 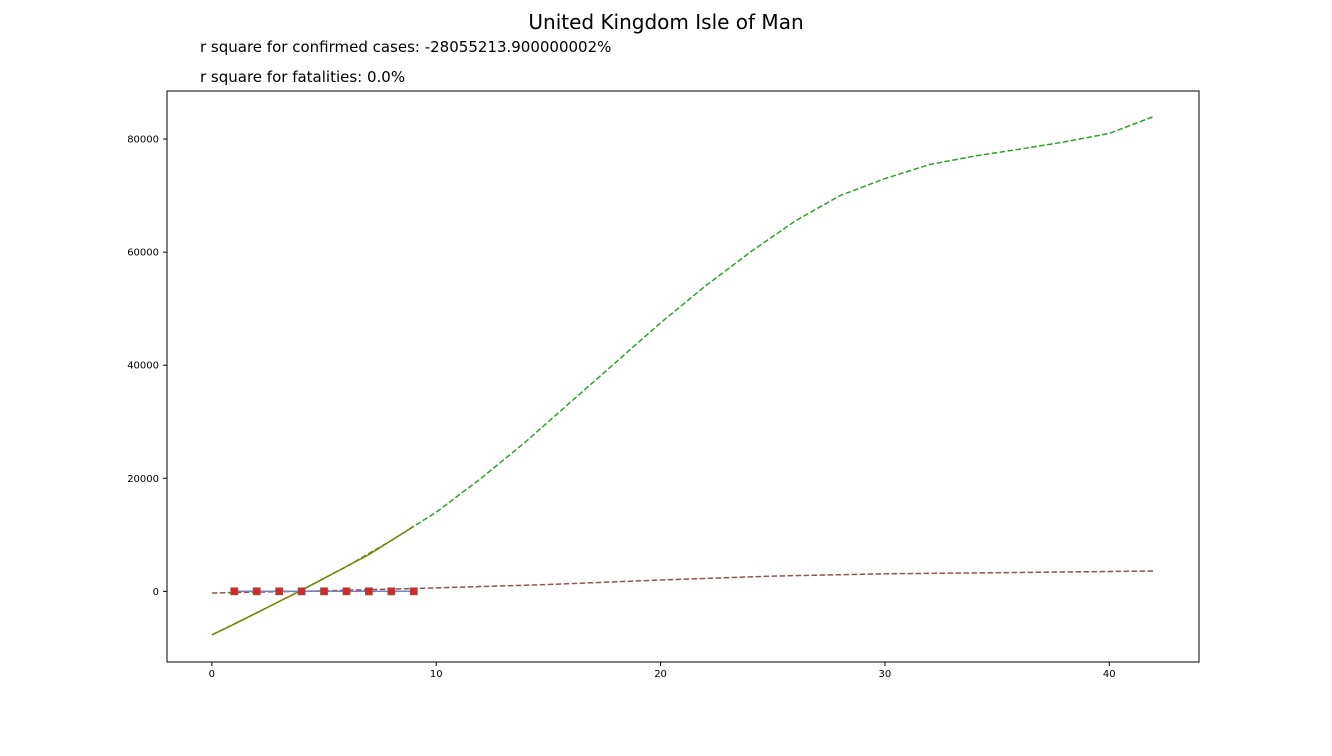 What do you see at coordinates (212, 674) in the screenshot?
I see `x-tick-label: 0` at bounding box center [212, 674].